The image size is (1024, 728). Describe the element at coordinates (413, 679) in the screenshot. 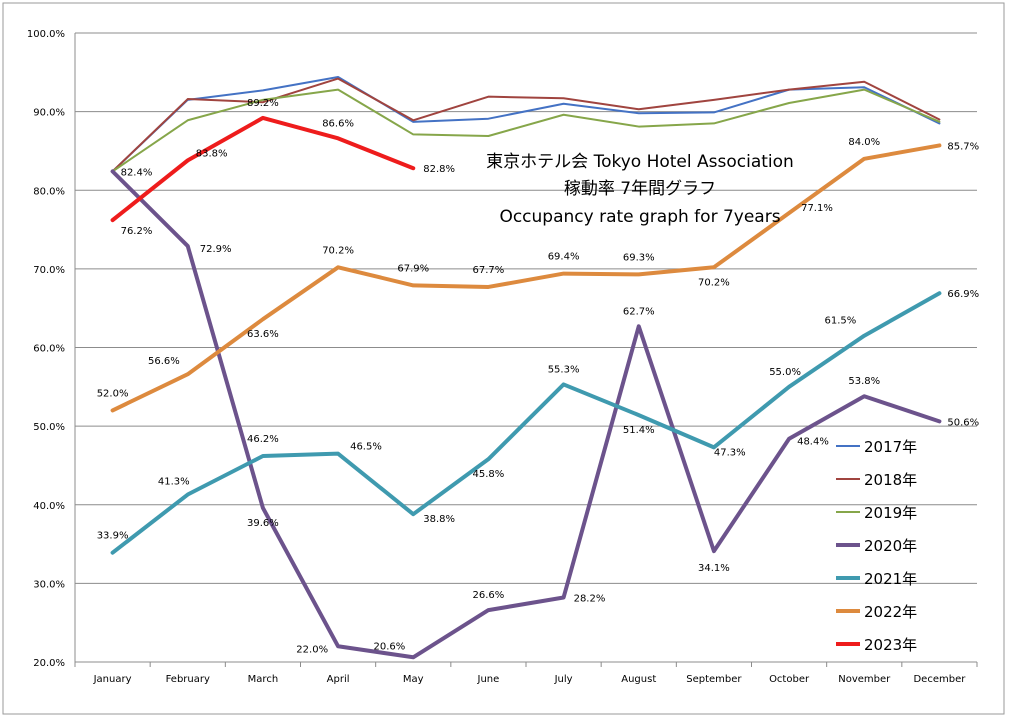

I see `x-tick-label: May` at that location.